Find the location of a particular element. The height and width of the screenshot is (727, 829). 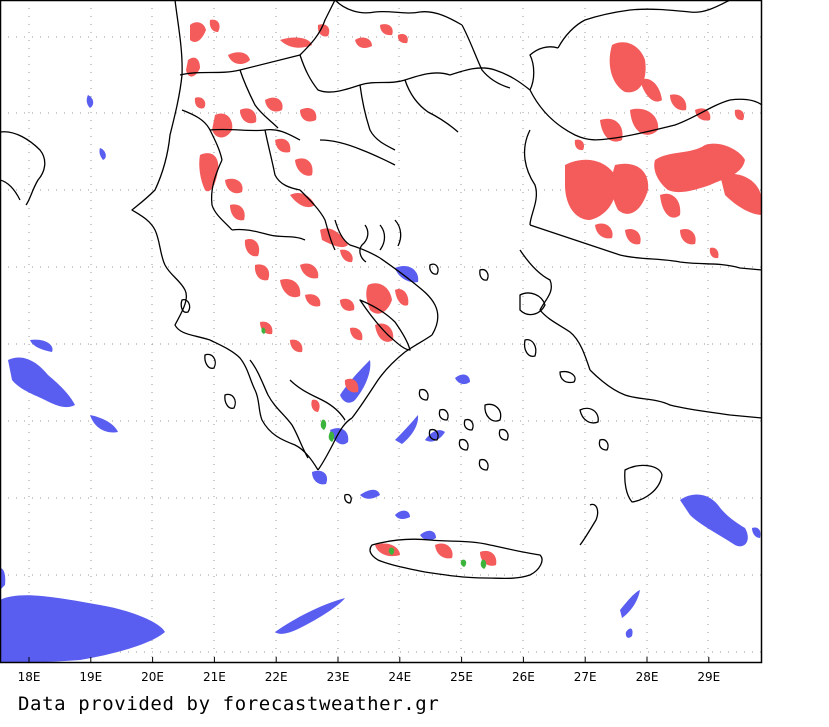

data-credit: Data provided by forecastweather.gr is located at coordinates (229, 704).